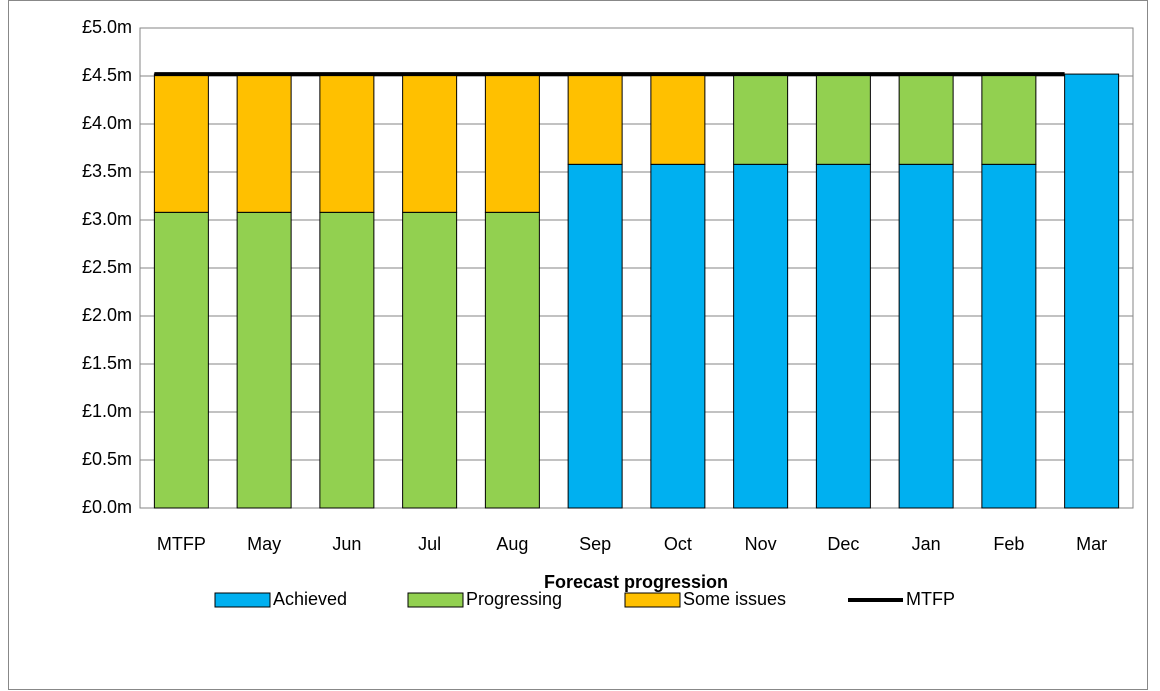  Describe the element at coordinates (636, 582) in the screenshot. I see `x-axis-title: Forecast progression` at that location.